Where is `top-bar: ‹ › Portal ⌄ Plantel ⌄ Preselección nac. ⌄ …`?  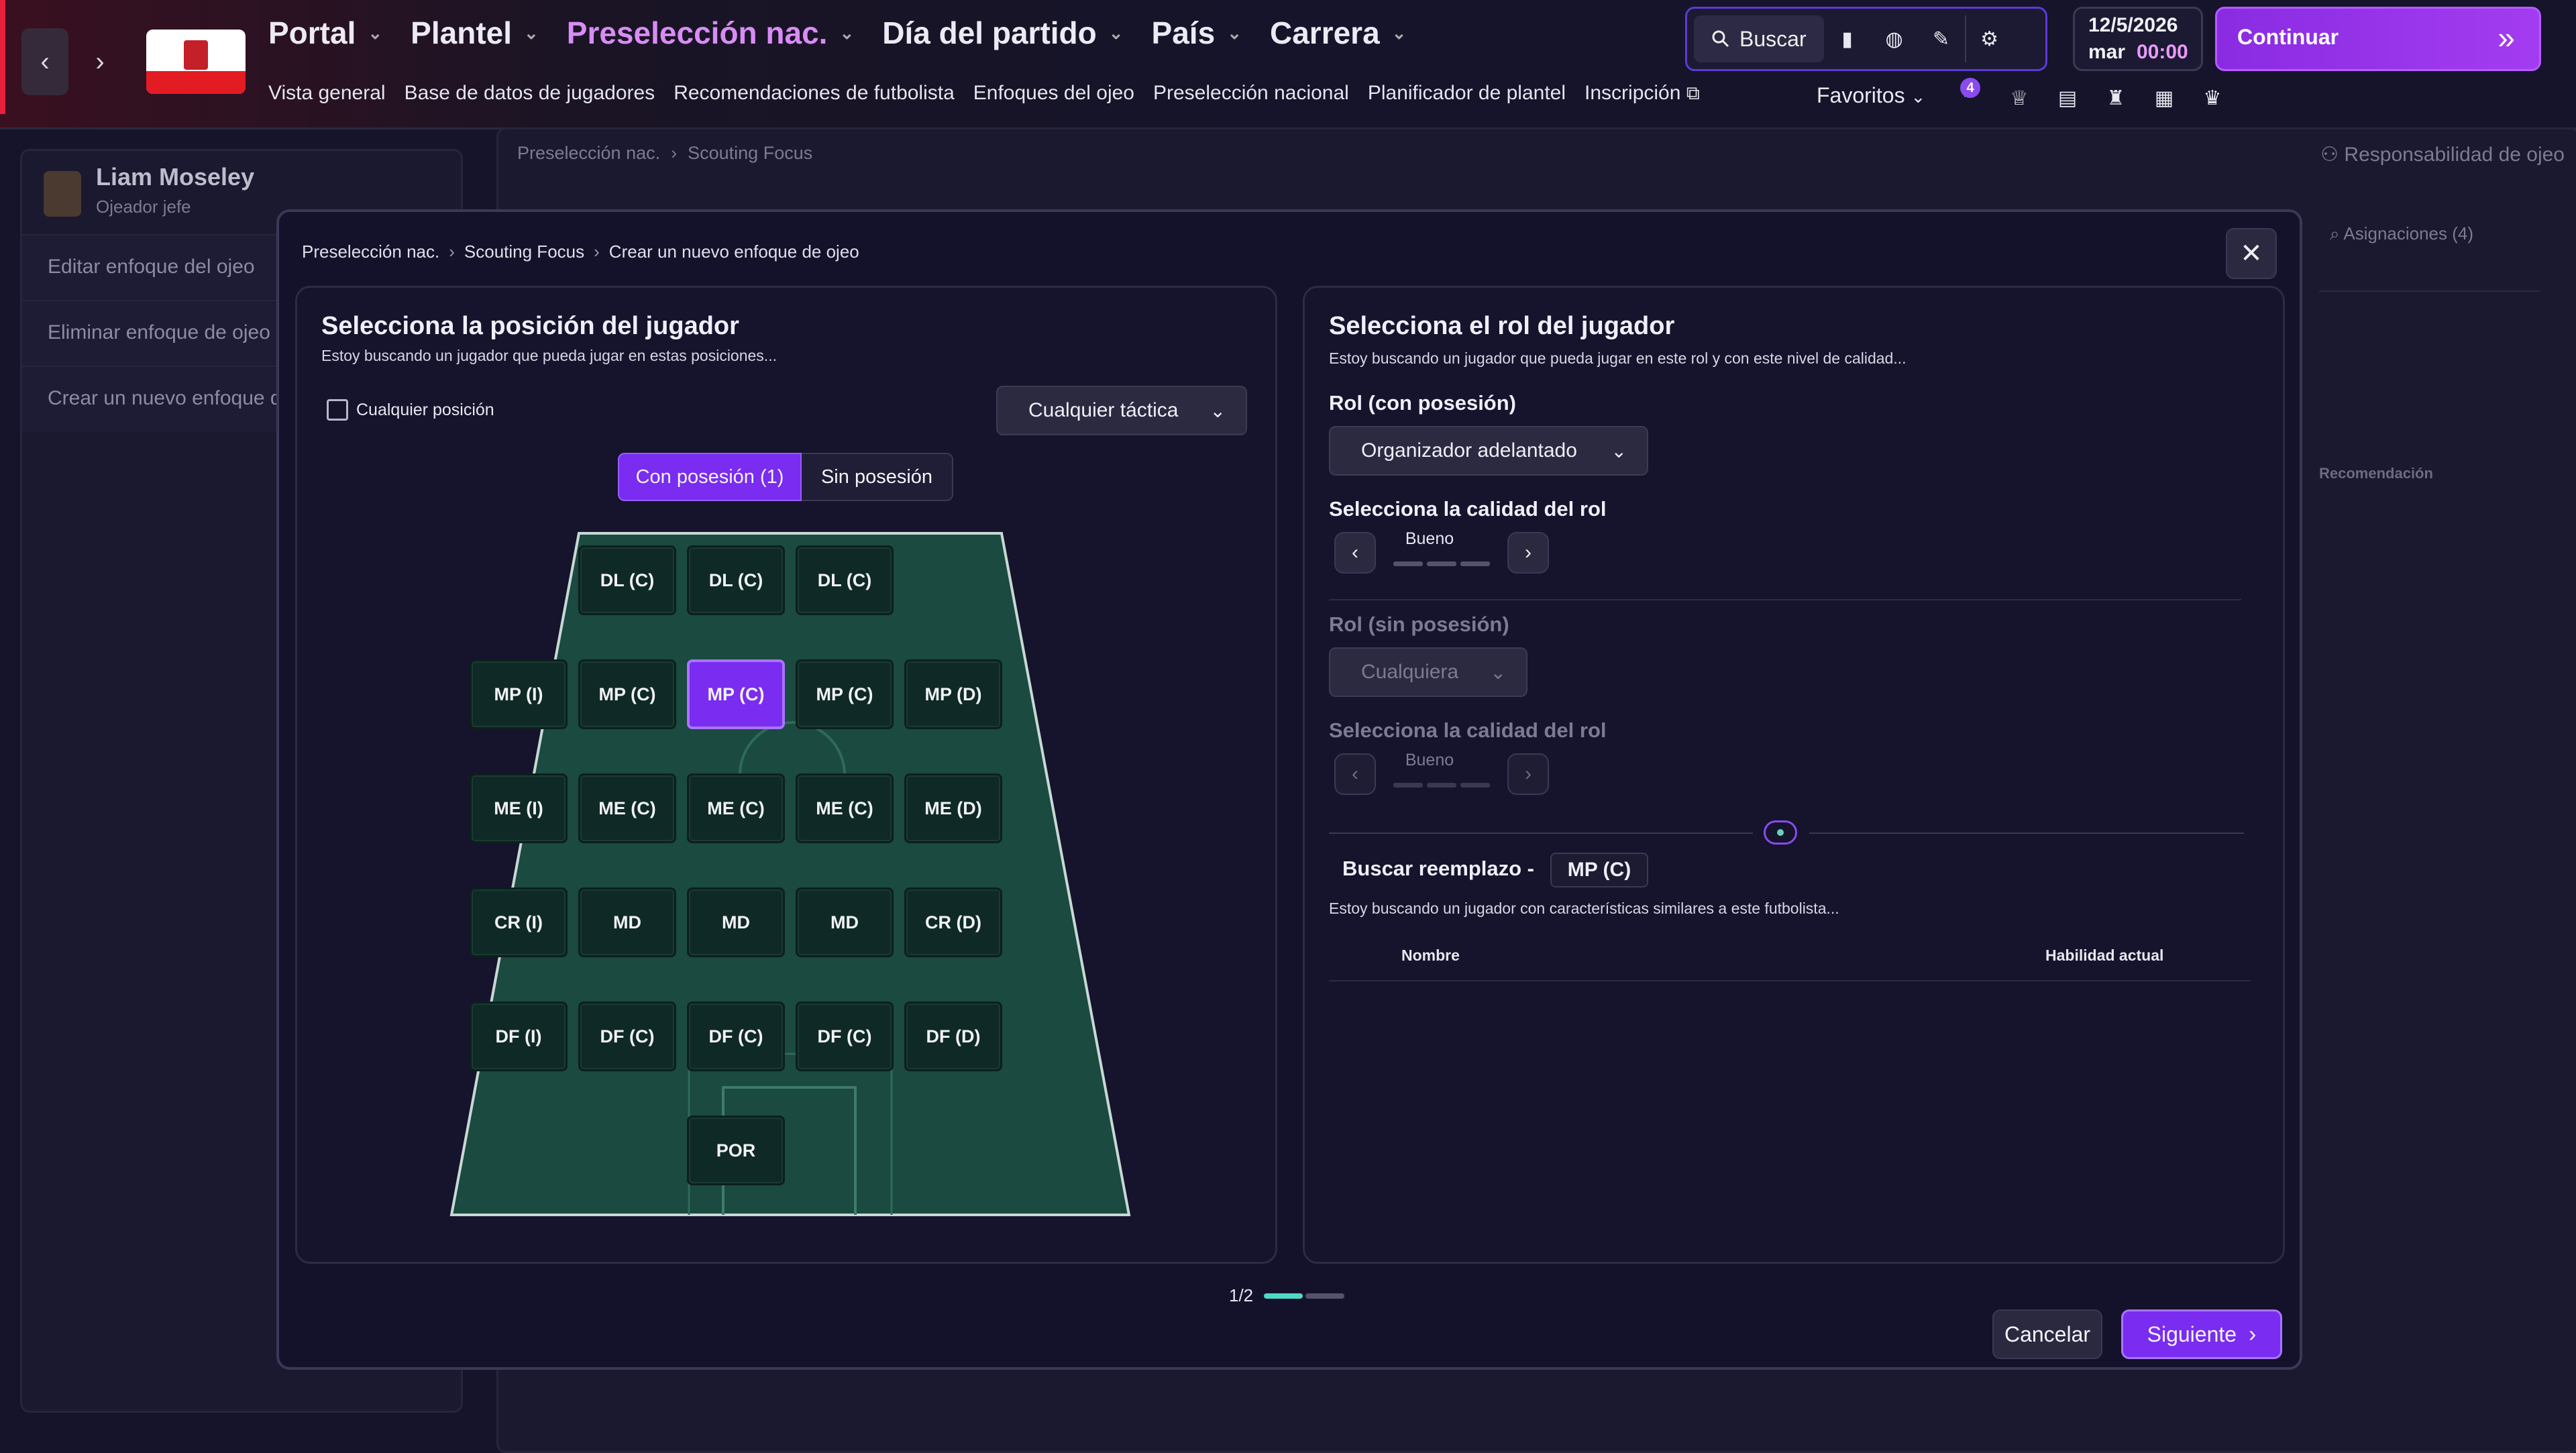
top-bar: ‹ › Portal ⌄ Plantel ⌄ Preselección nac. ⌄ … is located at coordinates (1288, 64).